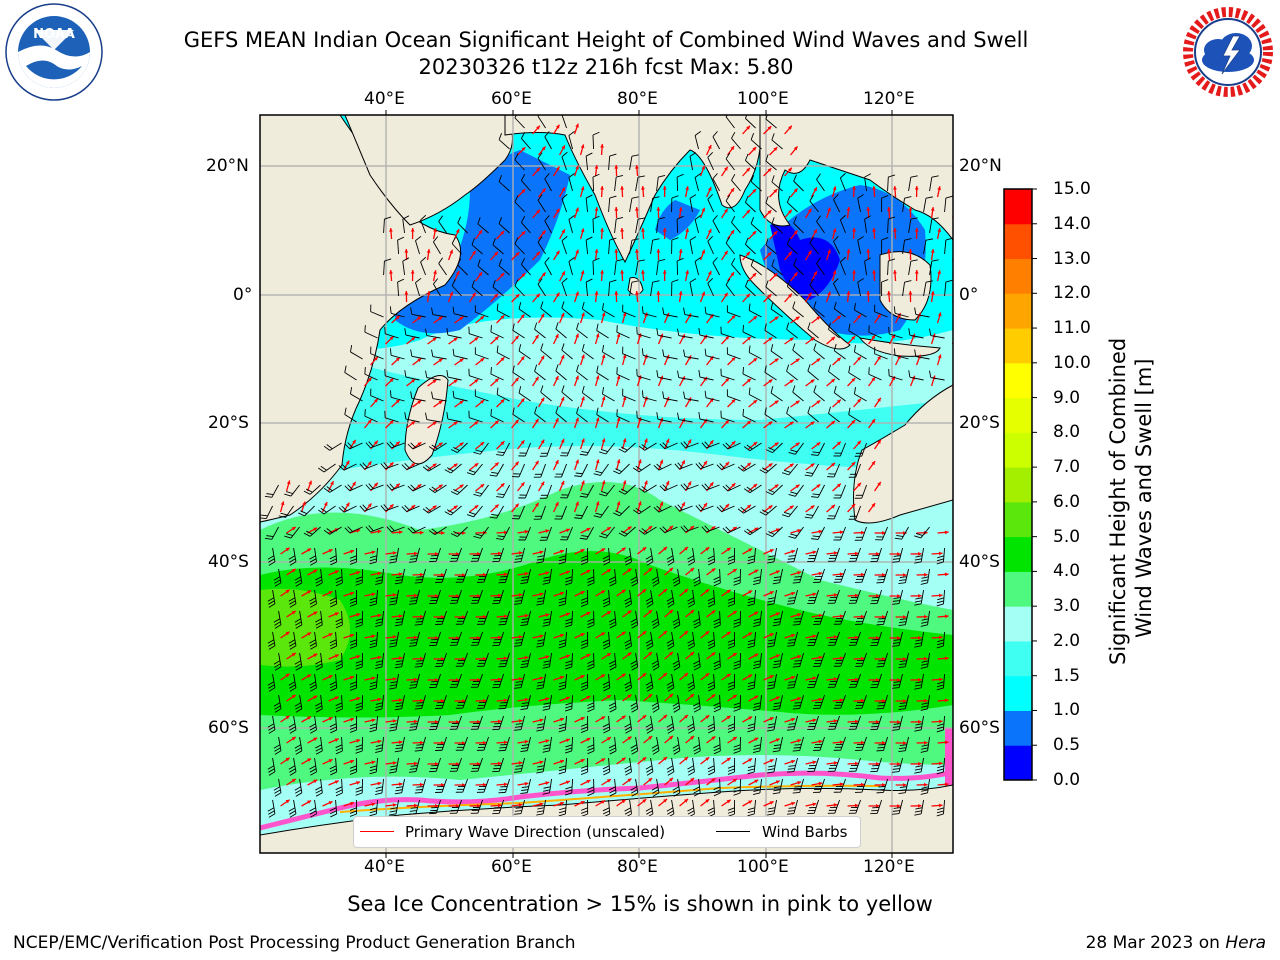 Image resolution: width=1280 pixels, height=960 pixels. I want to click on lon-tick-bottom-60e: 60°E, so click(511, 867).